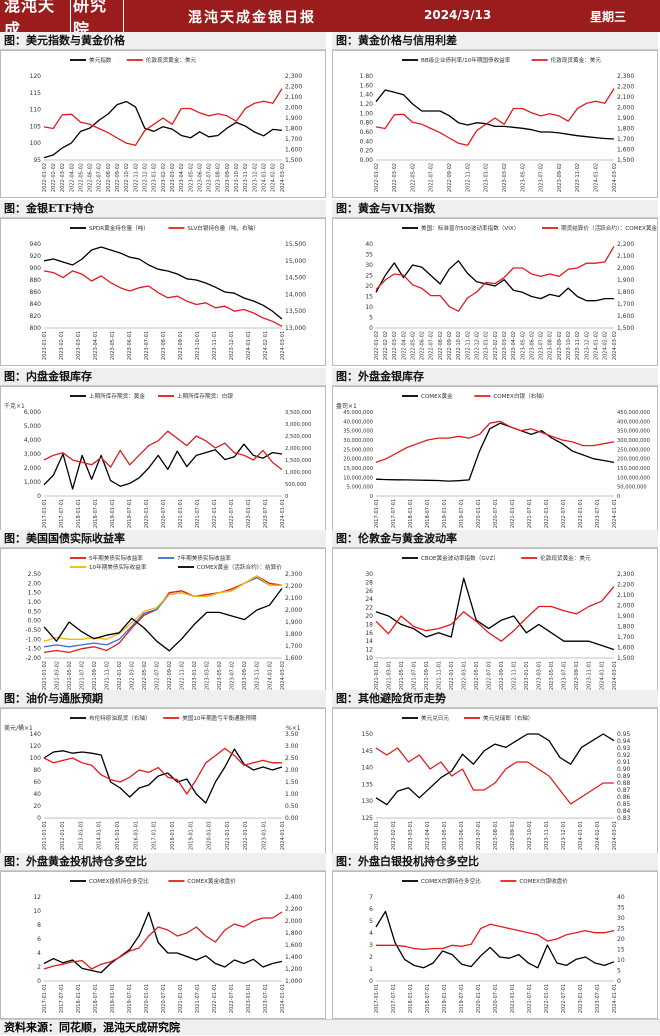 Image resolution: width=660 pixels, height=1036 pixels. What do you see at coordinates (37, 806) in the screenshot?
I see `y-left-tick-label: 20` at bounding box center [37, 806].